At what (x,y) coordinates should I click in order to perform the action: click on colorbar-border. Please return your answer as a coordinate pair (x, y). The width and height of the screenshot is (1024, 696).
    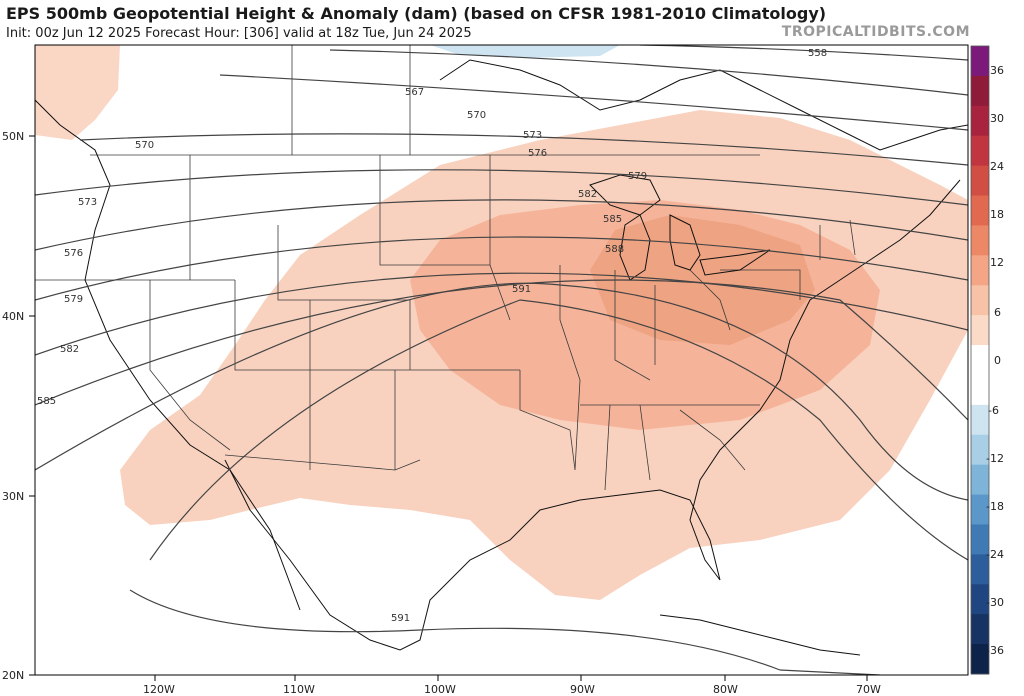
    Looking at the image, I should click on (980, 360).